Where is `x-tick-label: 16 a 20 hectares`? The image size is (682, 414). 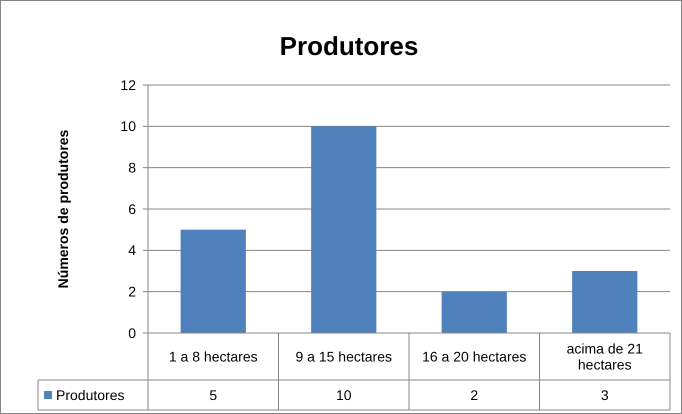 x-tick-label: 16 a 20 hectares is located at coordinates (474, 356).